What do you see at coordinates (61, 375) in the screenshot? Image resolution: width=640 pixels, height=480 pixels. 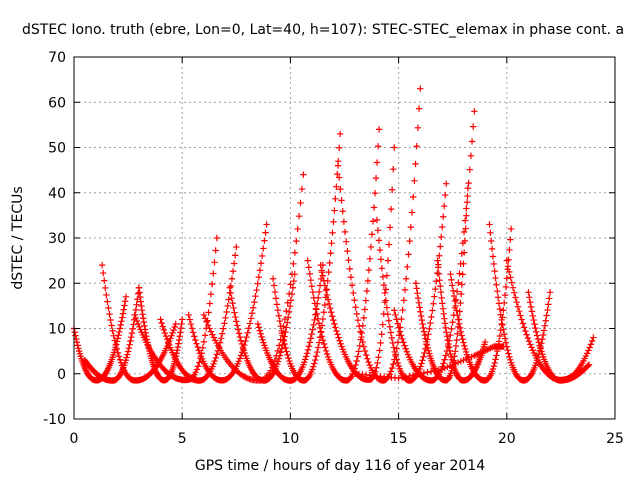 I see `y-tick-label: 0` at bounding box center [61, 375].